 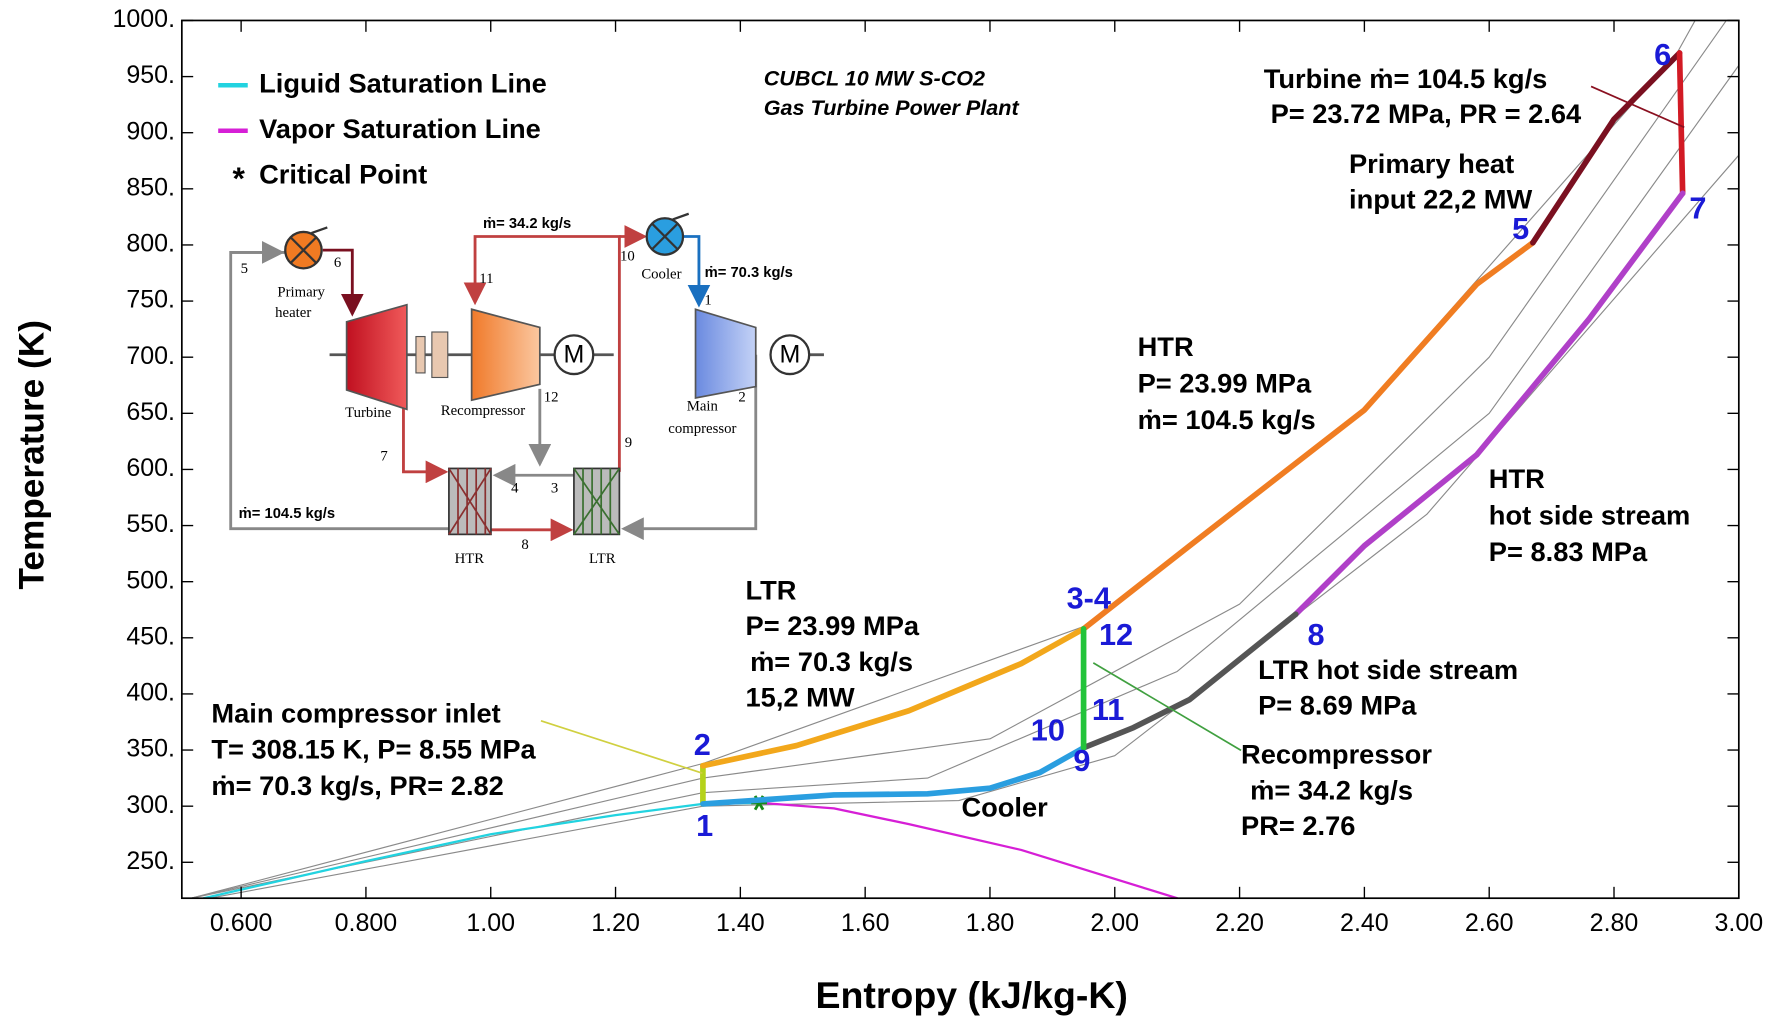 I want to click on component-label: heater, so click(x=293, y=313).